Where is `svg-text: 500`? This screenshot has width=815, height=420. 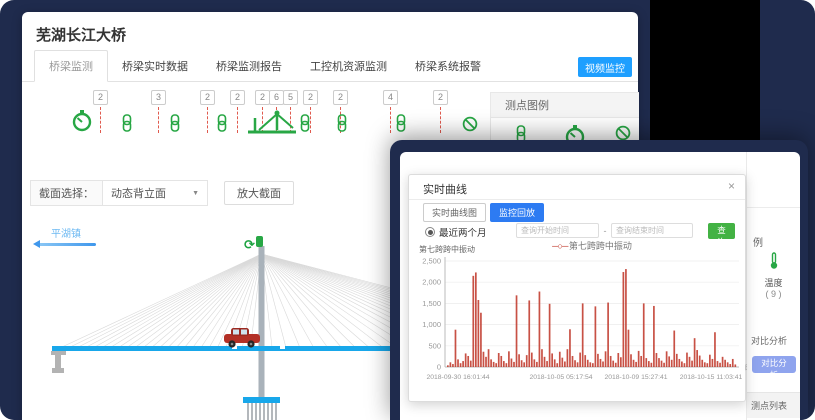
svg-text: 500 is located at coordinates (434, 345).